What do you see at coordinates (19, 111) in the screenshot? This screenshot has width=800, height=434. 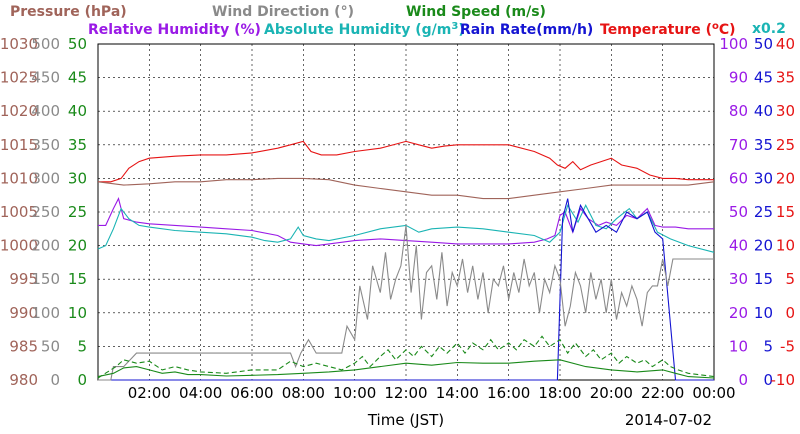 I see `y-tick-label-pressure: 1020` at bounding box center [19, 111].